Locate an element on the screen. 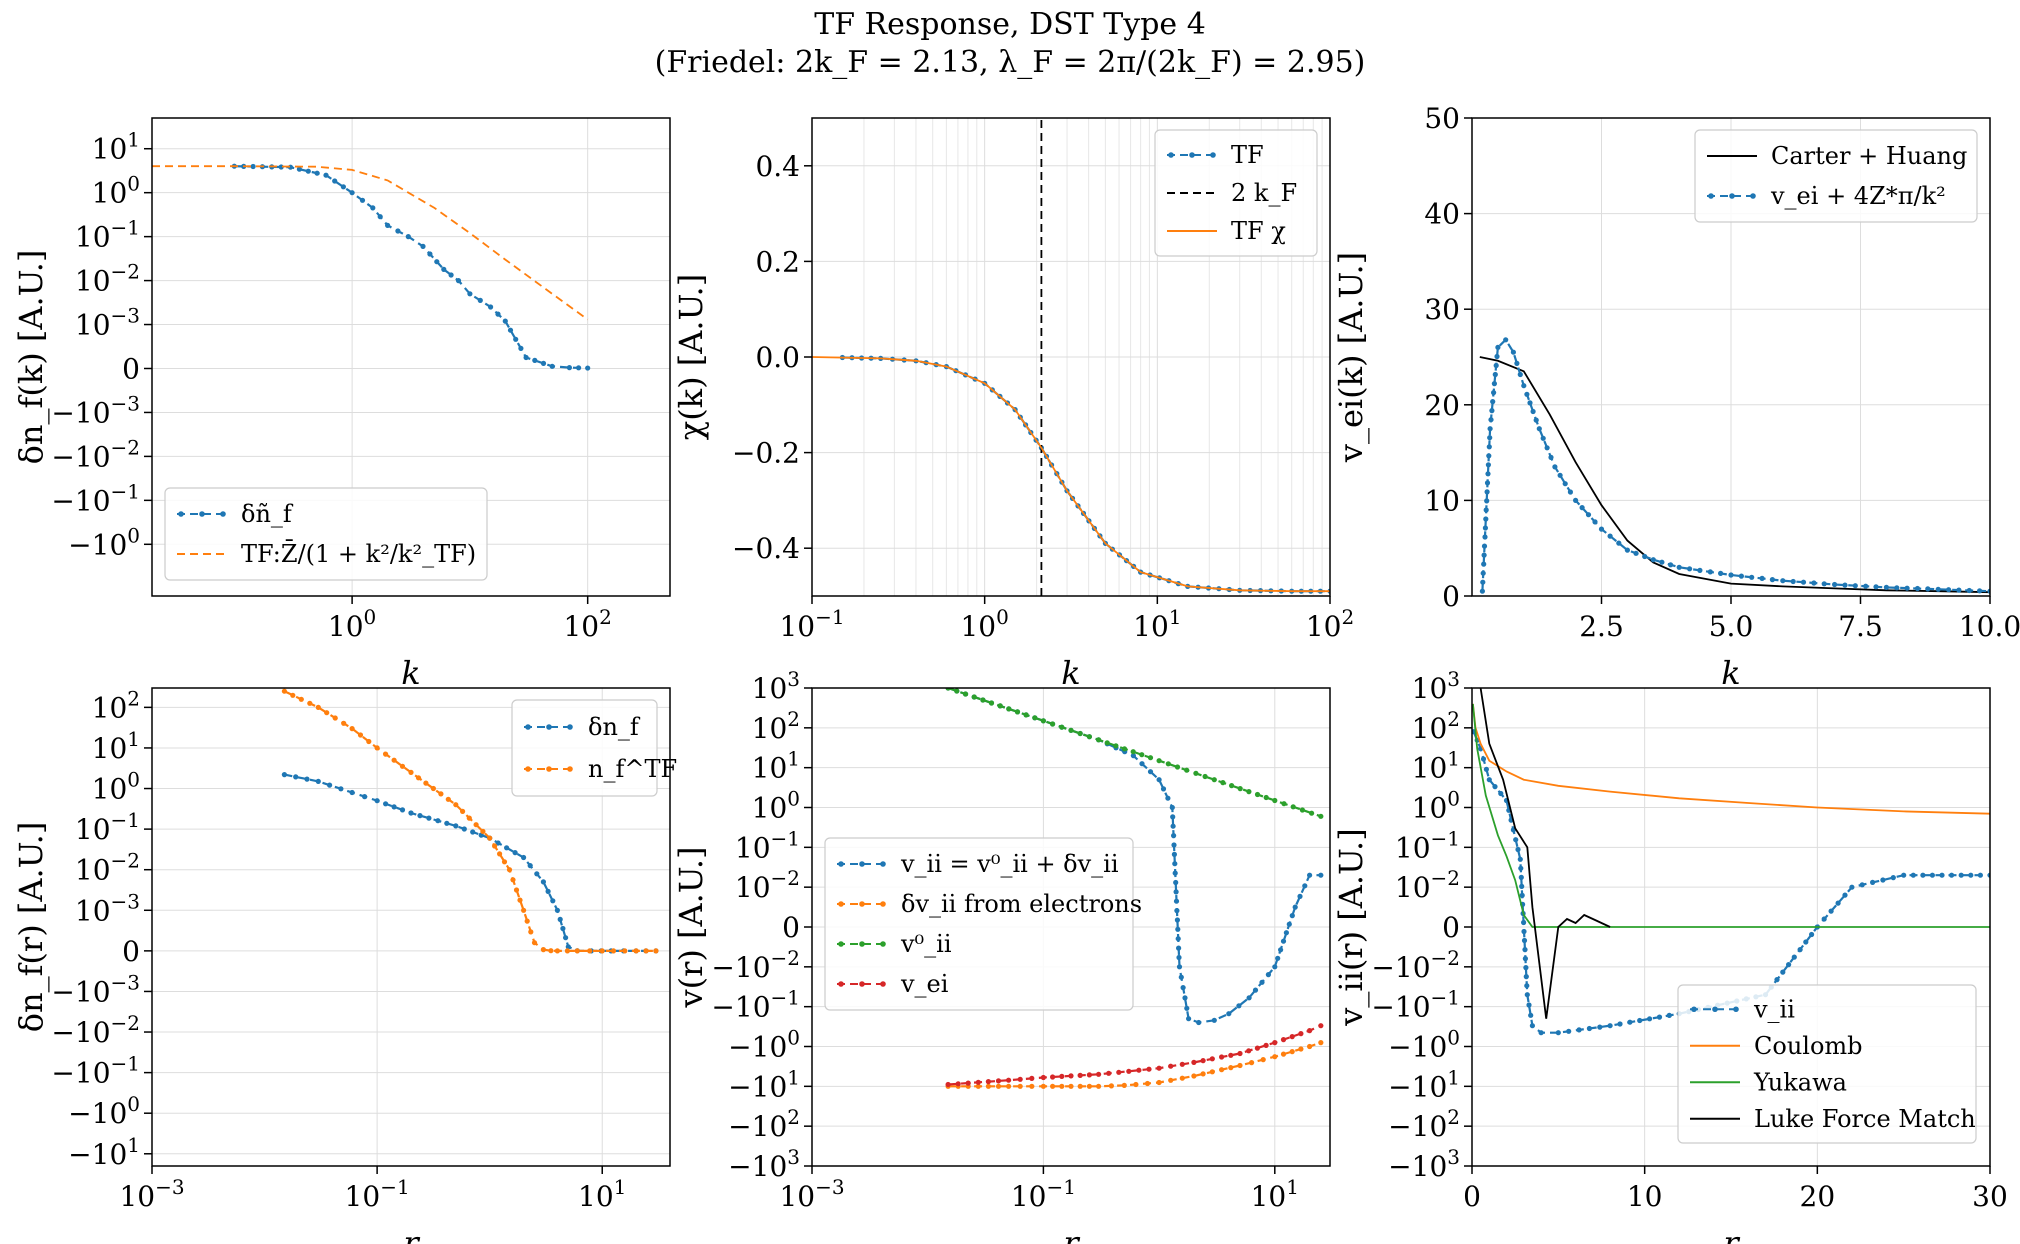 The height and width of the screenshot is (1244, 2020). y-tick-label: 10⁻¹ is located at coordinates (107, 827).